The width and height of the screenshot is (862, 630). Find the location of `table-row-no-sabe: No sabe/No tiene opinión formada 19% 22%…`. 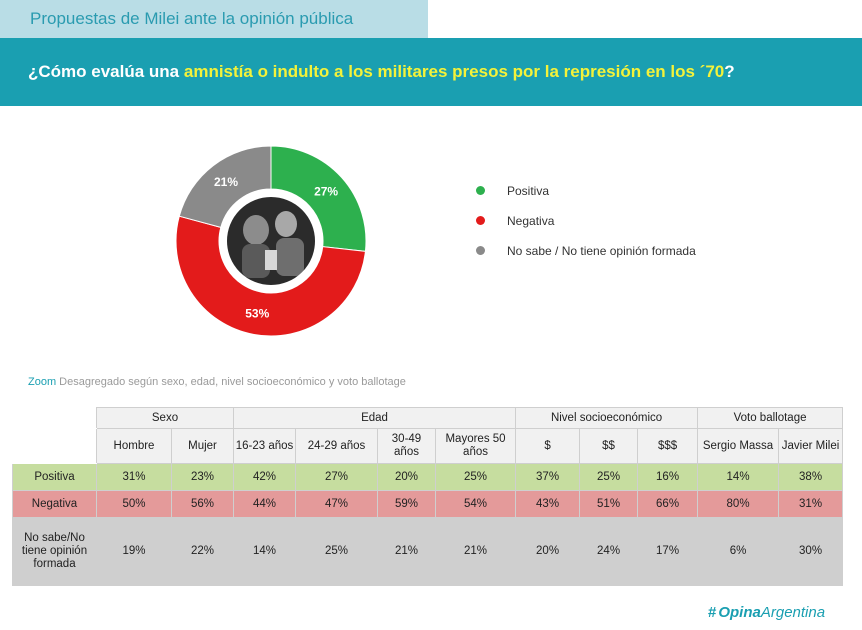

table-row-no-sabe: No sabe/No tiene opinión formada 19% 22%… is located at coordinates (428, 551).